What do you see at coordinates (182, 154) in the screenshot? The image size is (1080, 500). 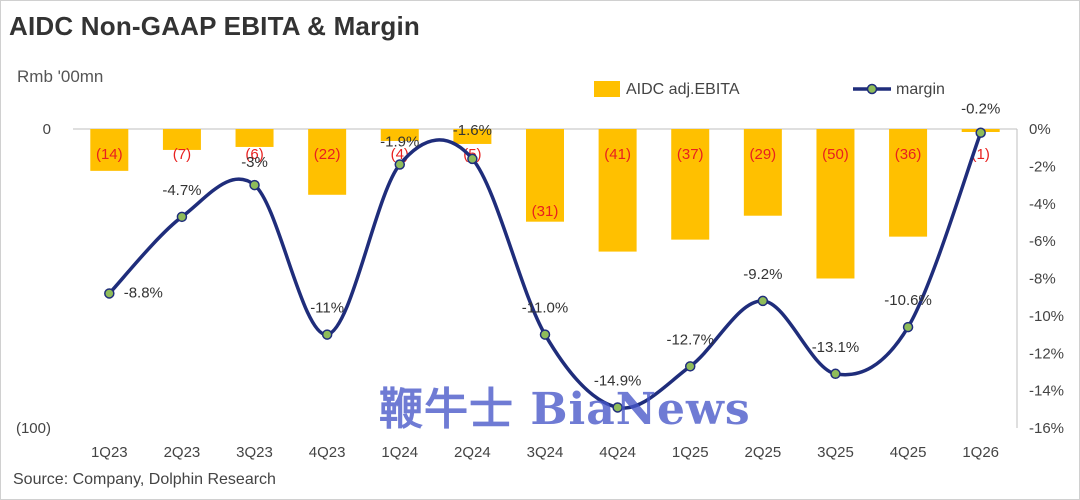 I see `bar-value-label: (7)` at bounding box center [182, 154].